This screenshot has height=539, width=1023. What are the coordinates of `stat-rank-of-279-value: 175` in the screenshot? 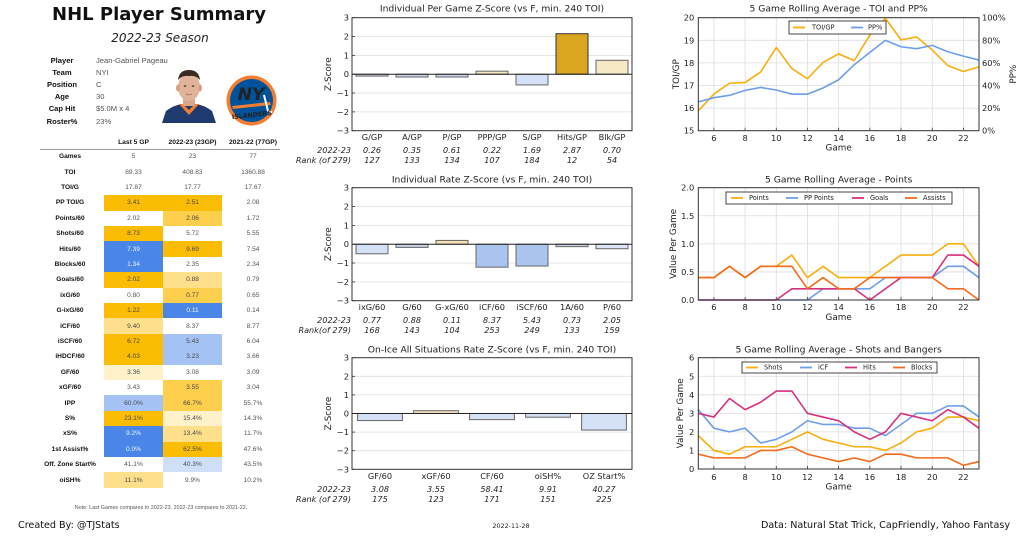 It's located at (379, 499).